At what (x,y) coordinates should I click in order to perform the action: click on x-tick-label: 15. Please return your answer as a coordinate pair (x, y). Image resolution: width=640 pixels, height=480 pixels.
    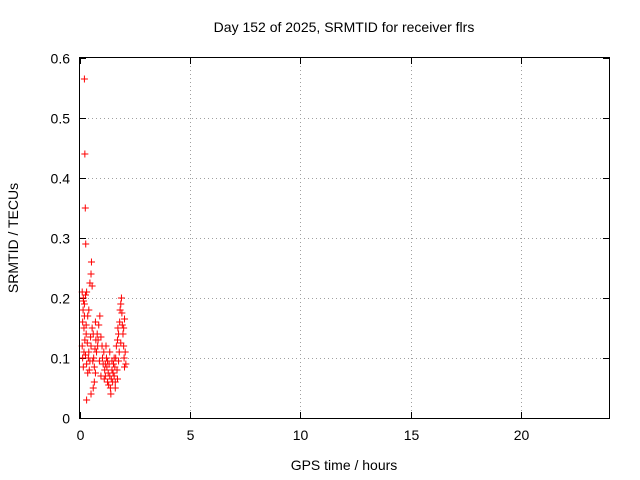
    Looking at the image, I should click on (412, 435).